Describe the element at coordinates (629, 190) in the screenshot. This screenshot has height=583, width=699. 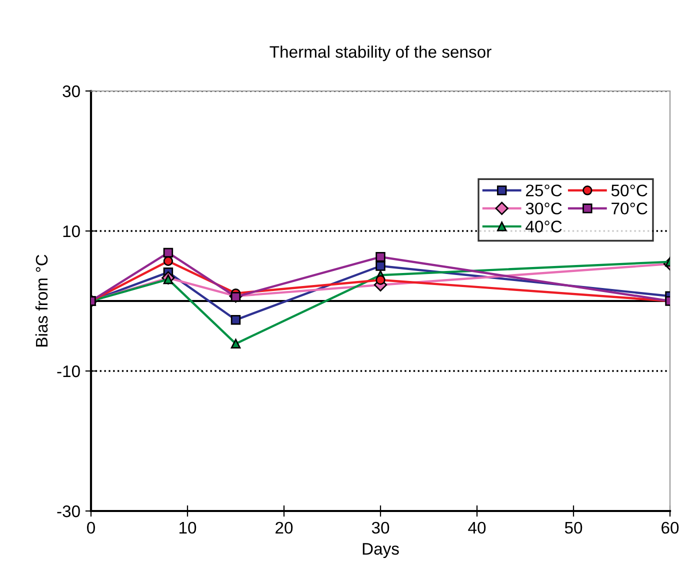
I see `legend-label: 50°C` at that location.